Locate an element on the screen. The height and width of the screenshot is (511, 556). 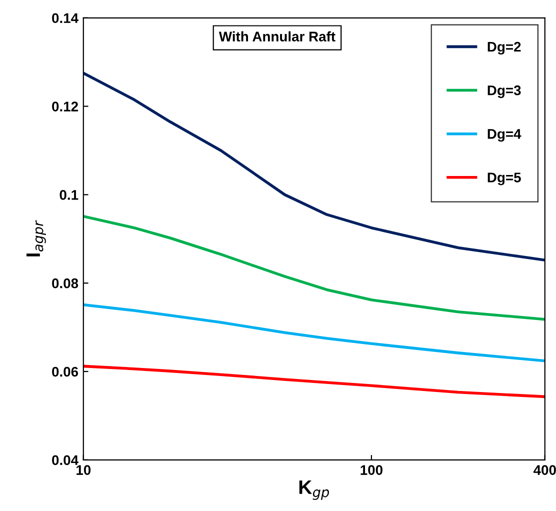
y-tick-label: 0.14 is located at coordinates (65, 18).